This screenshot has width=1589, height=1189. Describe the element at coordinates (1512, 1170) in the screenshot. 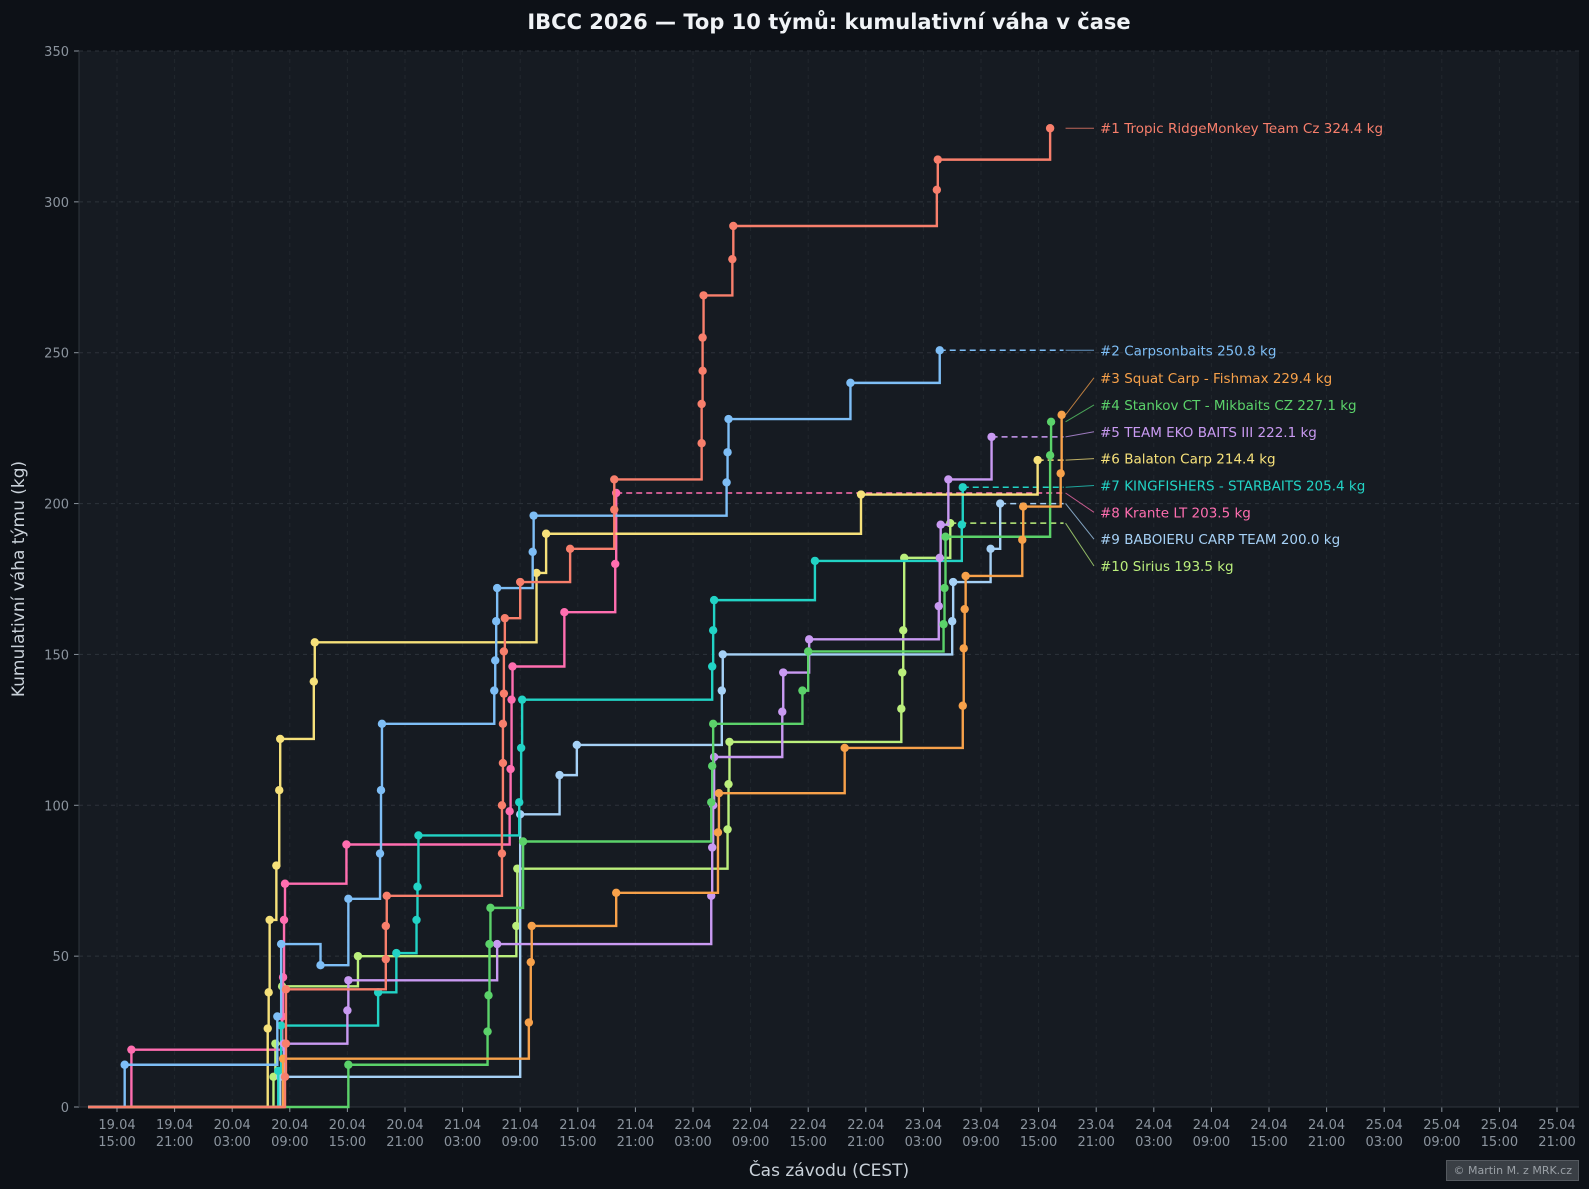

I see `watermark: © Martin M. z MRK.cz` at that location.